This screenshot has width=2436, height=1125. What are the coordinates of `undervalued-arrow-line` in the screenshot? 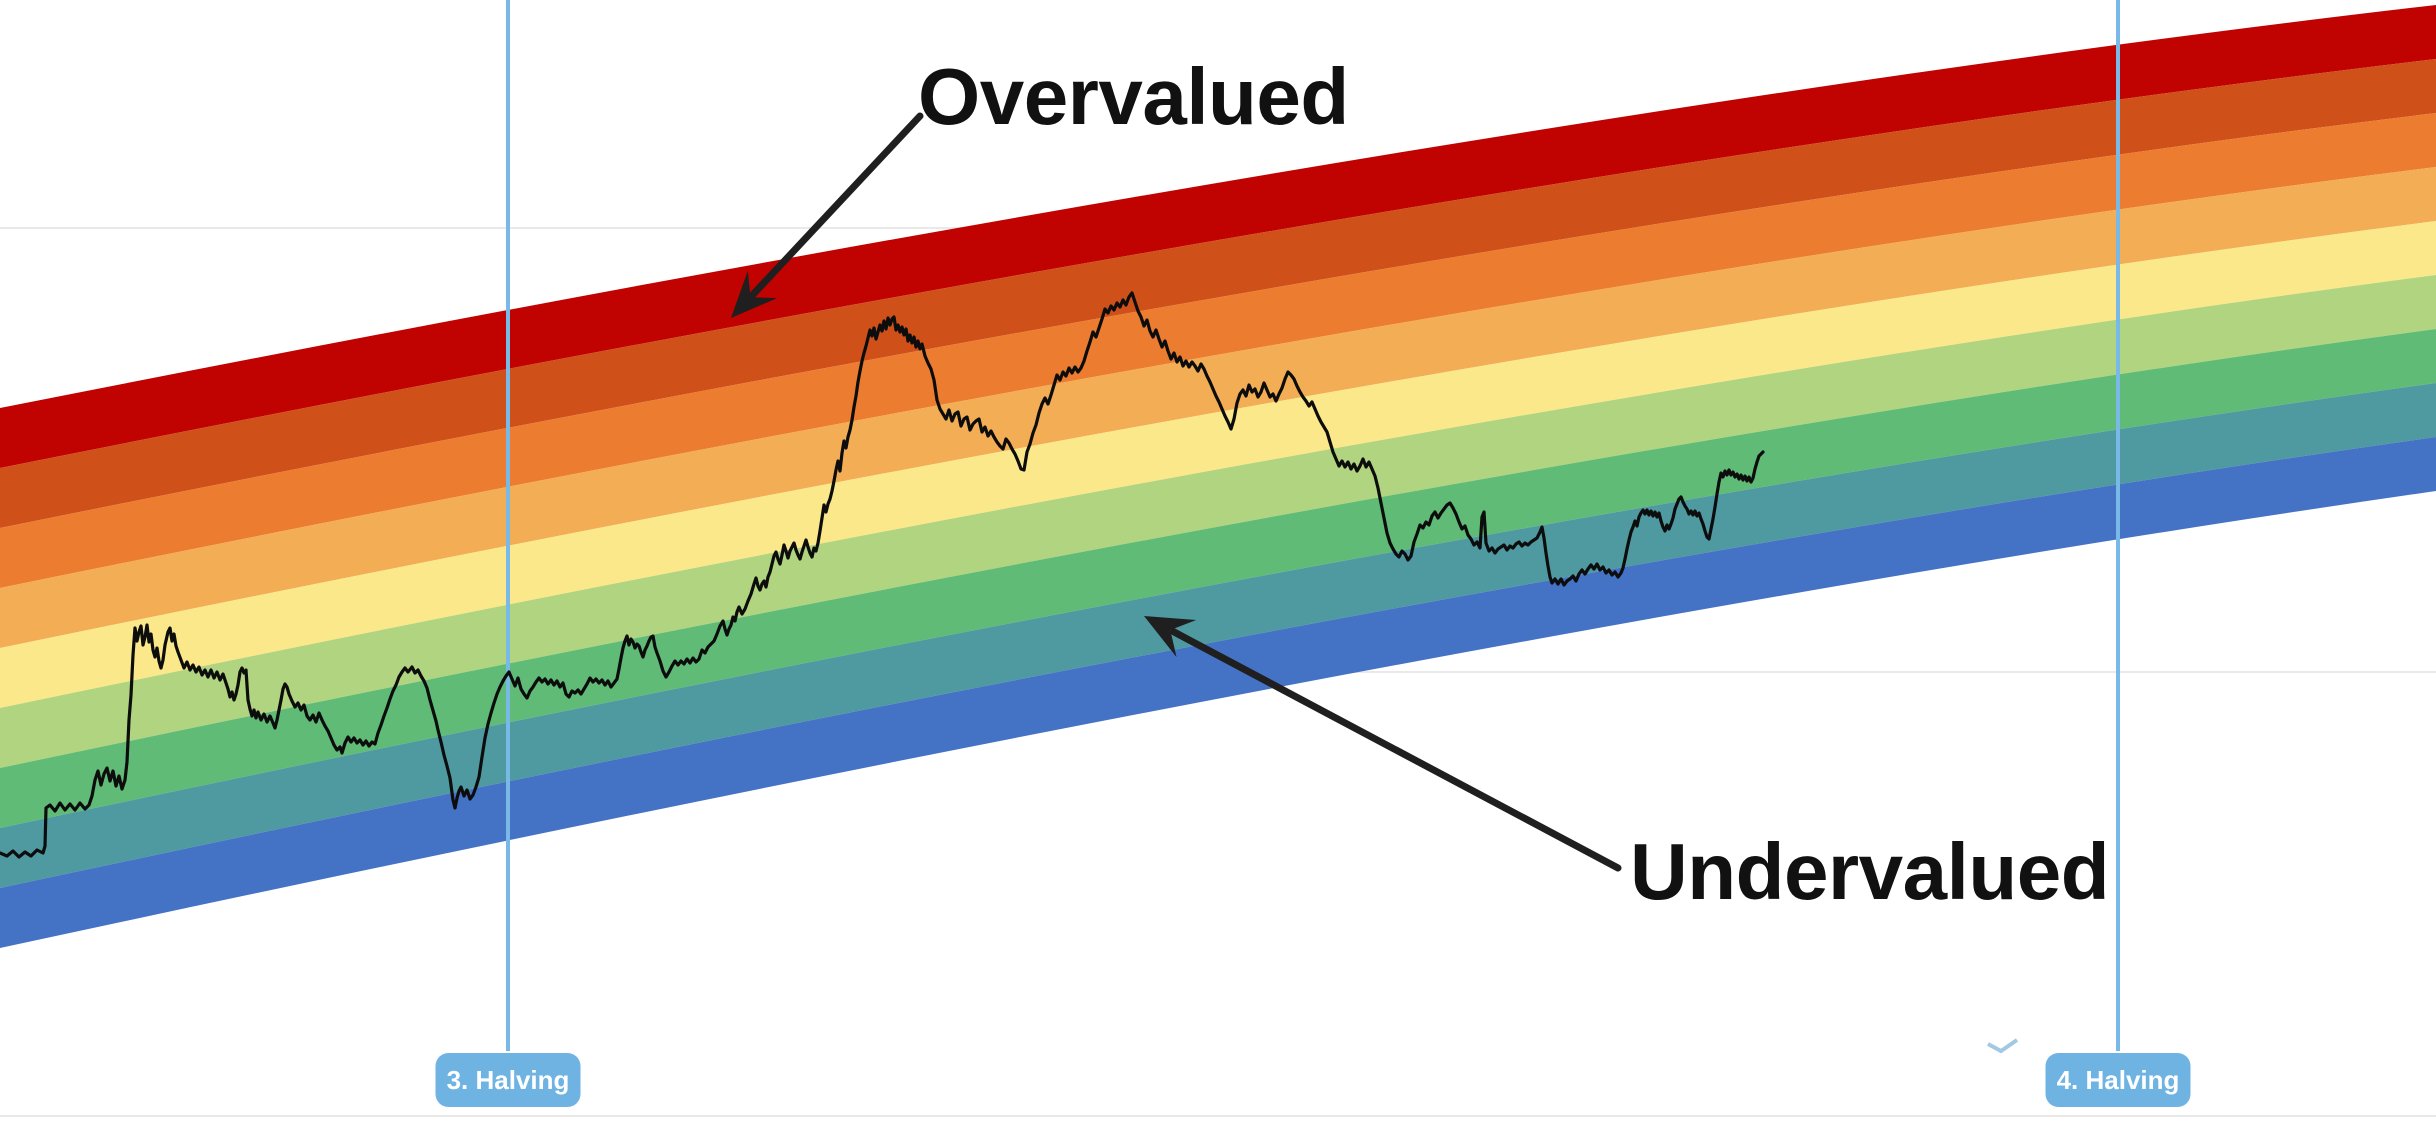 It's located at (1396, 750).